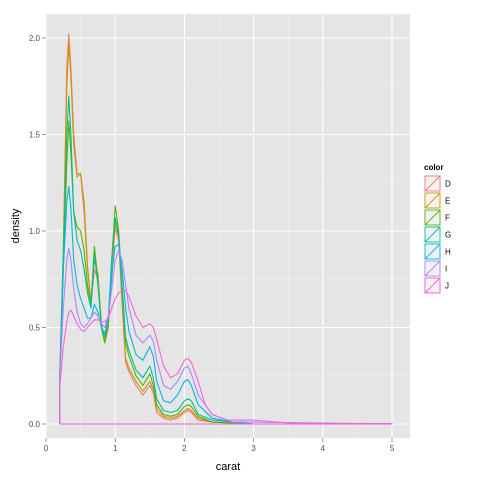 Image resolution: width=480 pixels, height=480 pixels. I want to click on x-tick-label: 1, so click(115, 448).